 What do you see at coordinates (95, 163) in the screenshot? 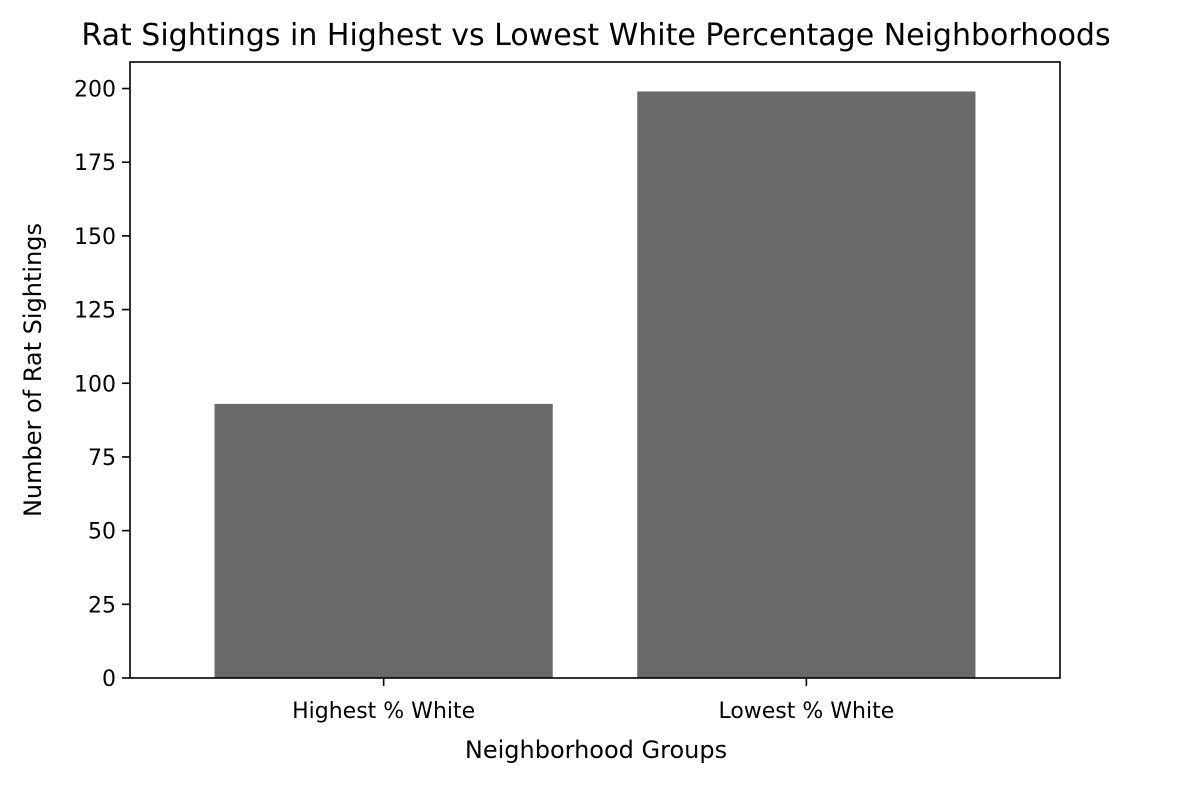
I see `y-tick-label: 175` at bounding box center [95, 163].